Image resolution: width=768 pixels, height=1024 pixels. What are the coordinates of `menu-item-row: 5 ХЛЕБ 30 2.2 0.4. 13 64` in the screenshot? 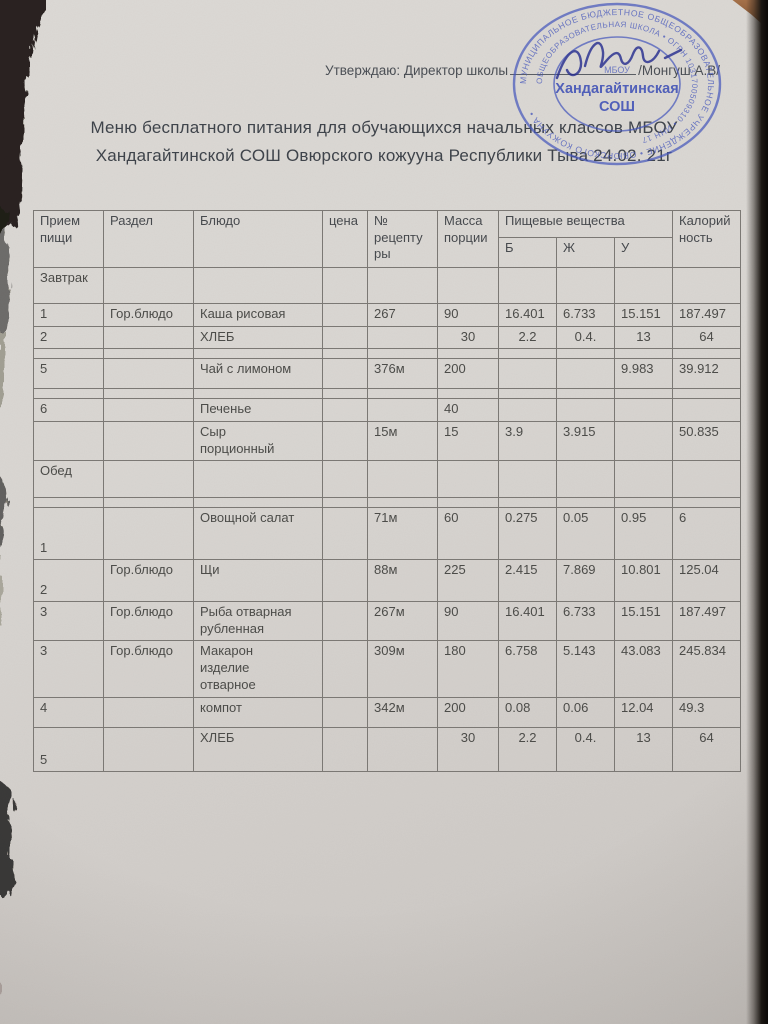 It's located at (387, 750).